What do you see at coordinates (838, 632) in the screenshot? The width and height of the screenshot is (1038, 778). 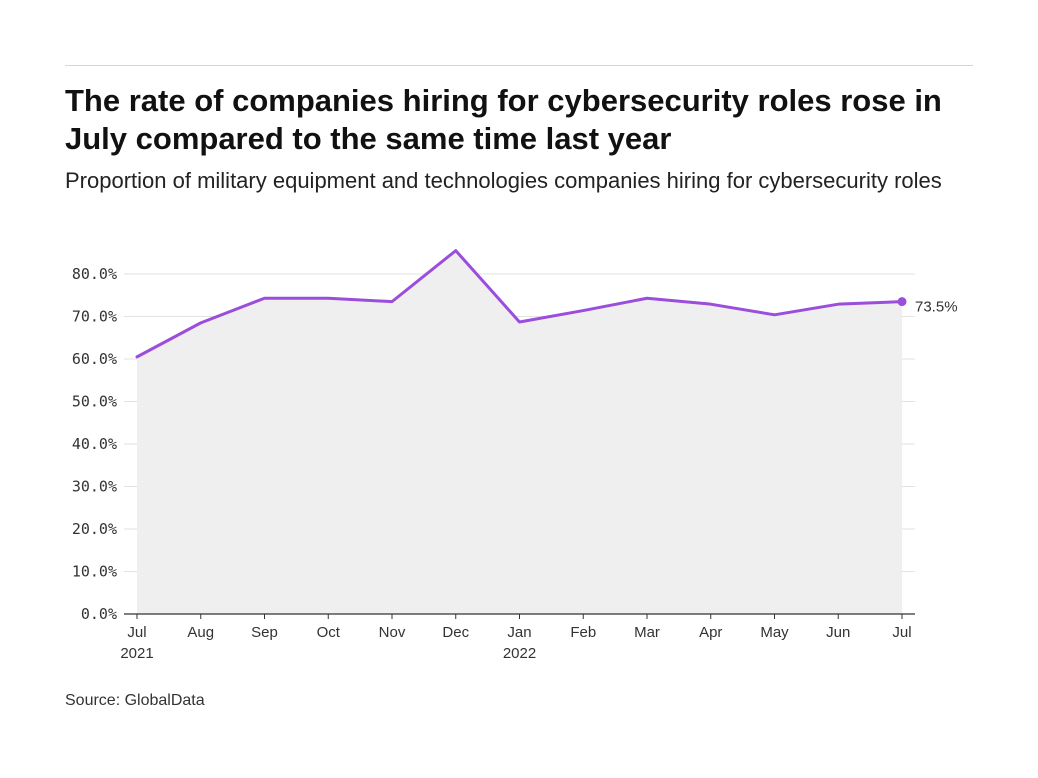 I see `x-tick-label: Jun` at bounding box center [838, 632].